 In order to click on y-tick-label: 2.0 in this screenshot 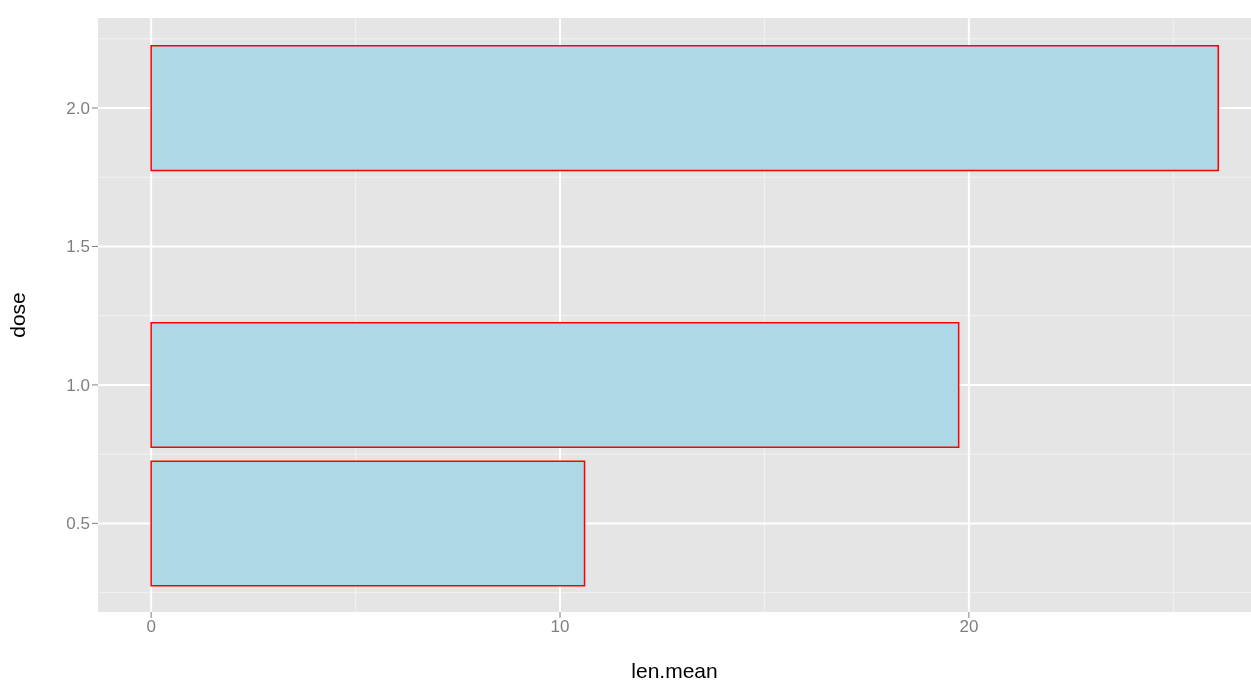, I will do `click(78, 109)`.